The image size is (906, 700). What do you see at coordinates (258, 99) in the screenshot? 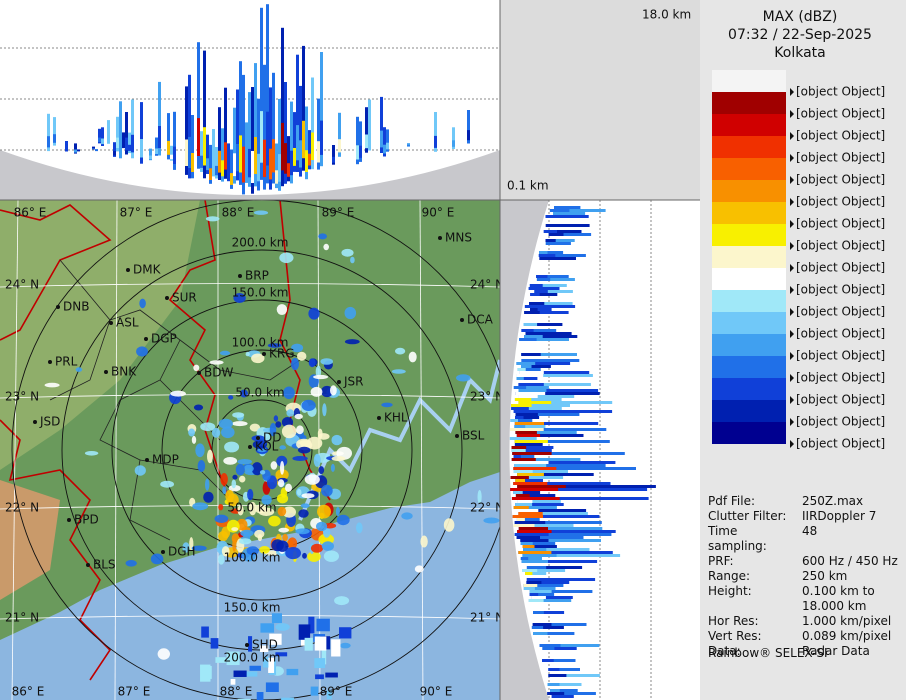
I see `top-profile-echoes` at bounding box center [258, 99].